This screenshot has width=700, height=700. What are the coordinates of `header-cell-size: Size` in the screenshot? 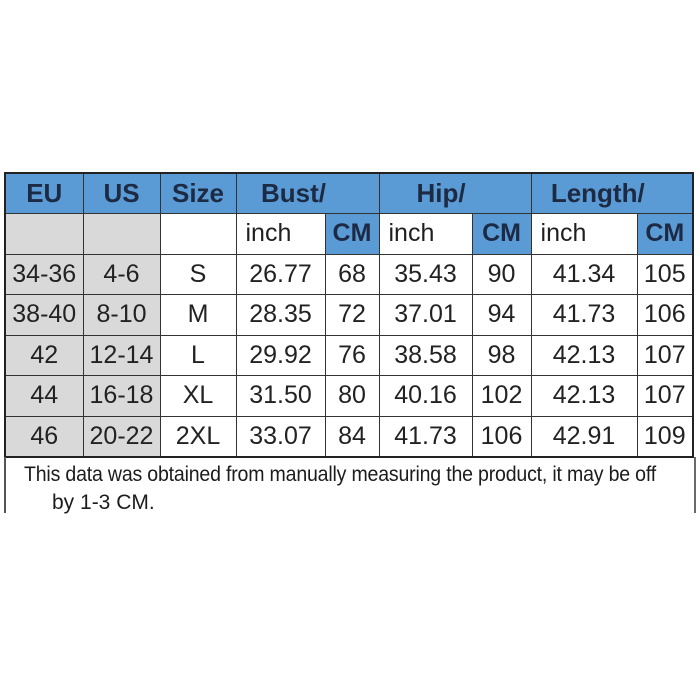 It's located at (198, 193).